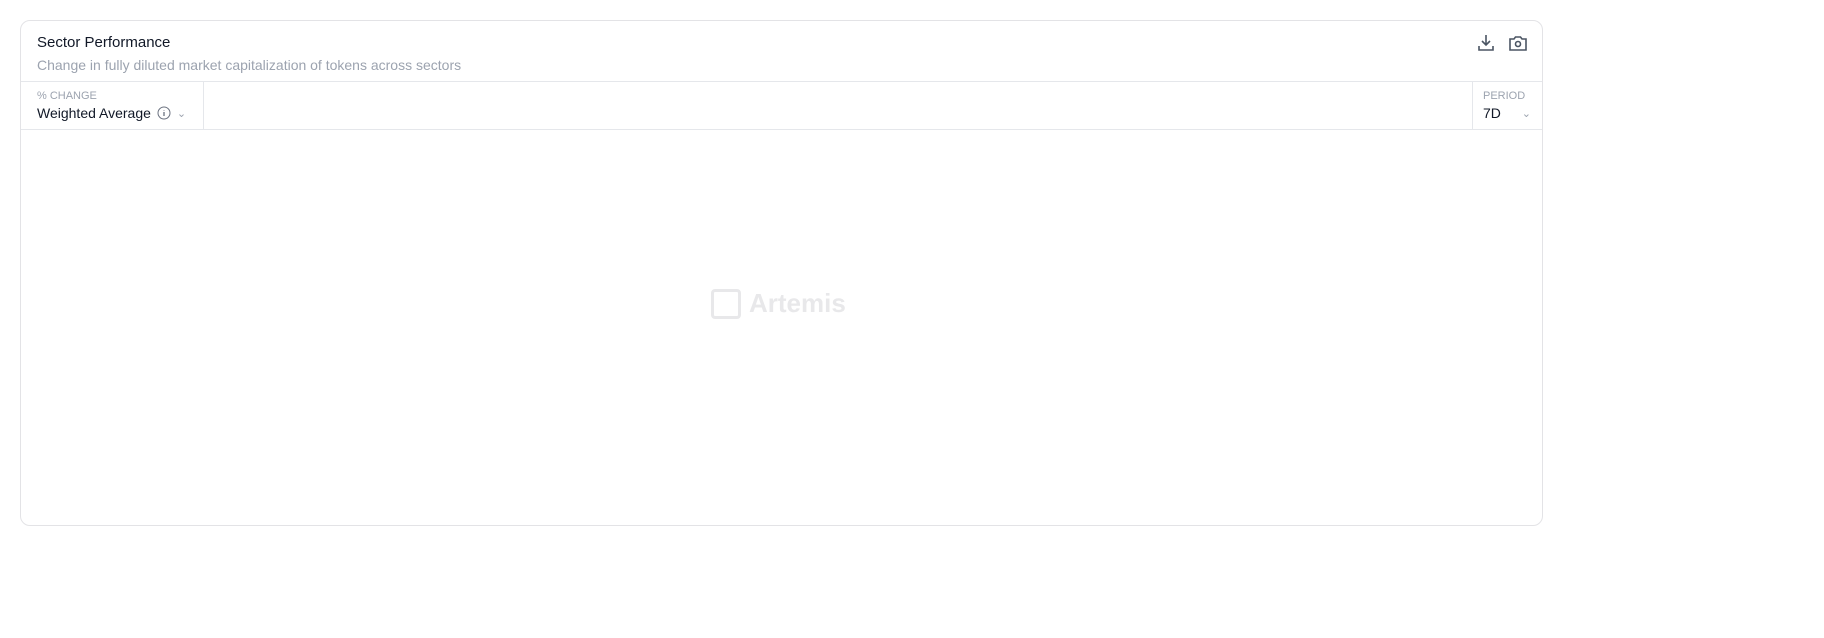 The height and width of the screenshot is (638, 1824). I want to click on change-select: % CHANGE Weighted Average ⌄, so click(120, 105).